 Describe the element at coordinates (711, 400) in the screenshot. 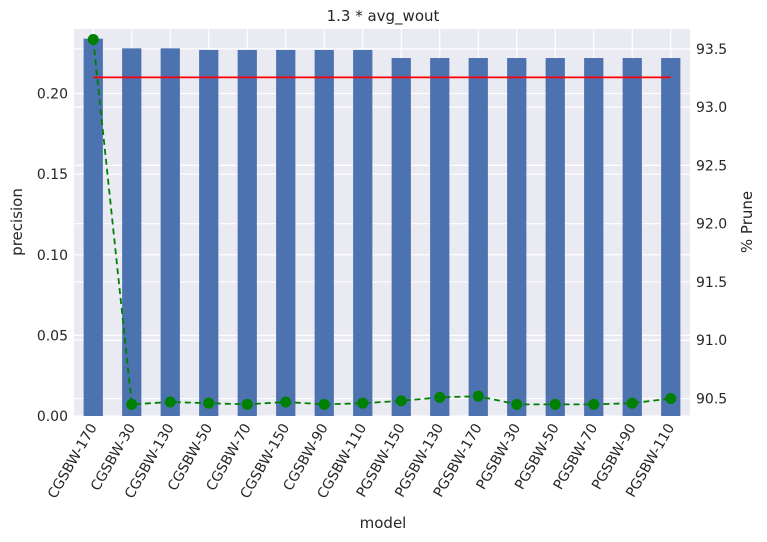

I see `y2-tick-label: 90.5` at that location.